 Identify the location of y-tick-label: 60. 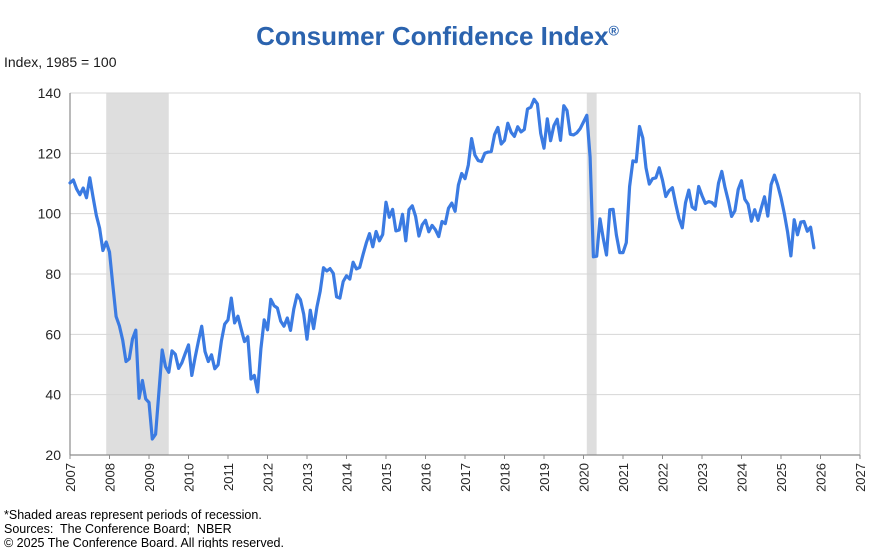
(53, 334).